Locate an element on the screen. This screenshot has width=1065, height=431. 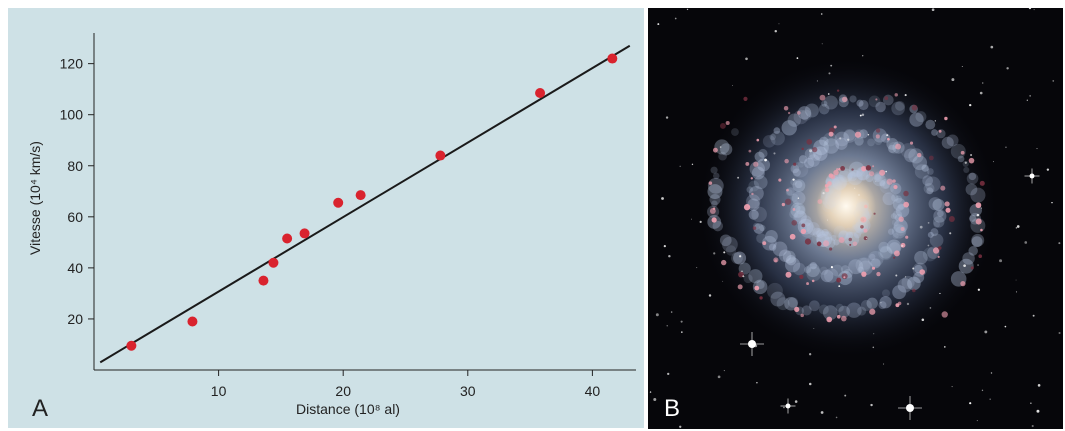
y-tick-label: 40 is located at coordinates (75, 268).